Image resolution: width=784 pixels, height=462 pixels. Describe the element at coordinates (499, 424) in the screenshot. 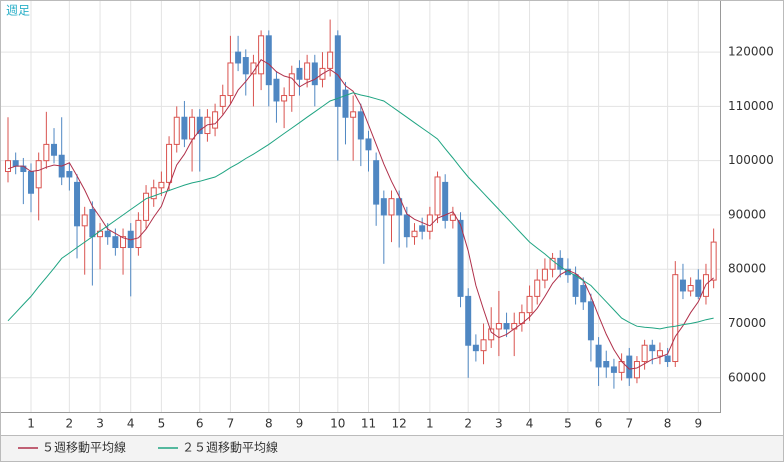

I see `x-tick-label: 3` at that location.